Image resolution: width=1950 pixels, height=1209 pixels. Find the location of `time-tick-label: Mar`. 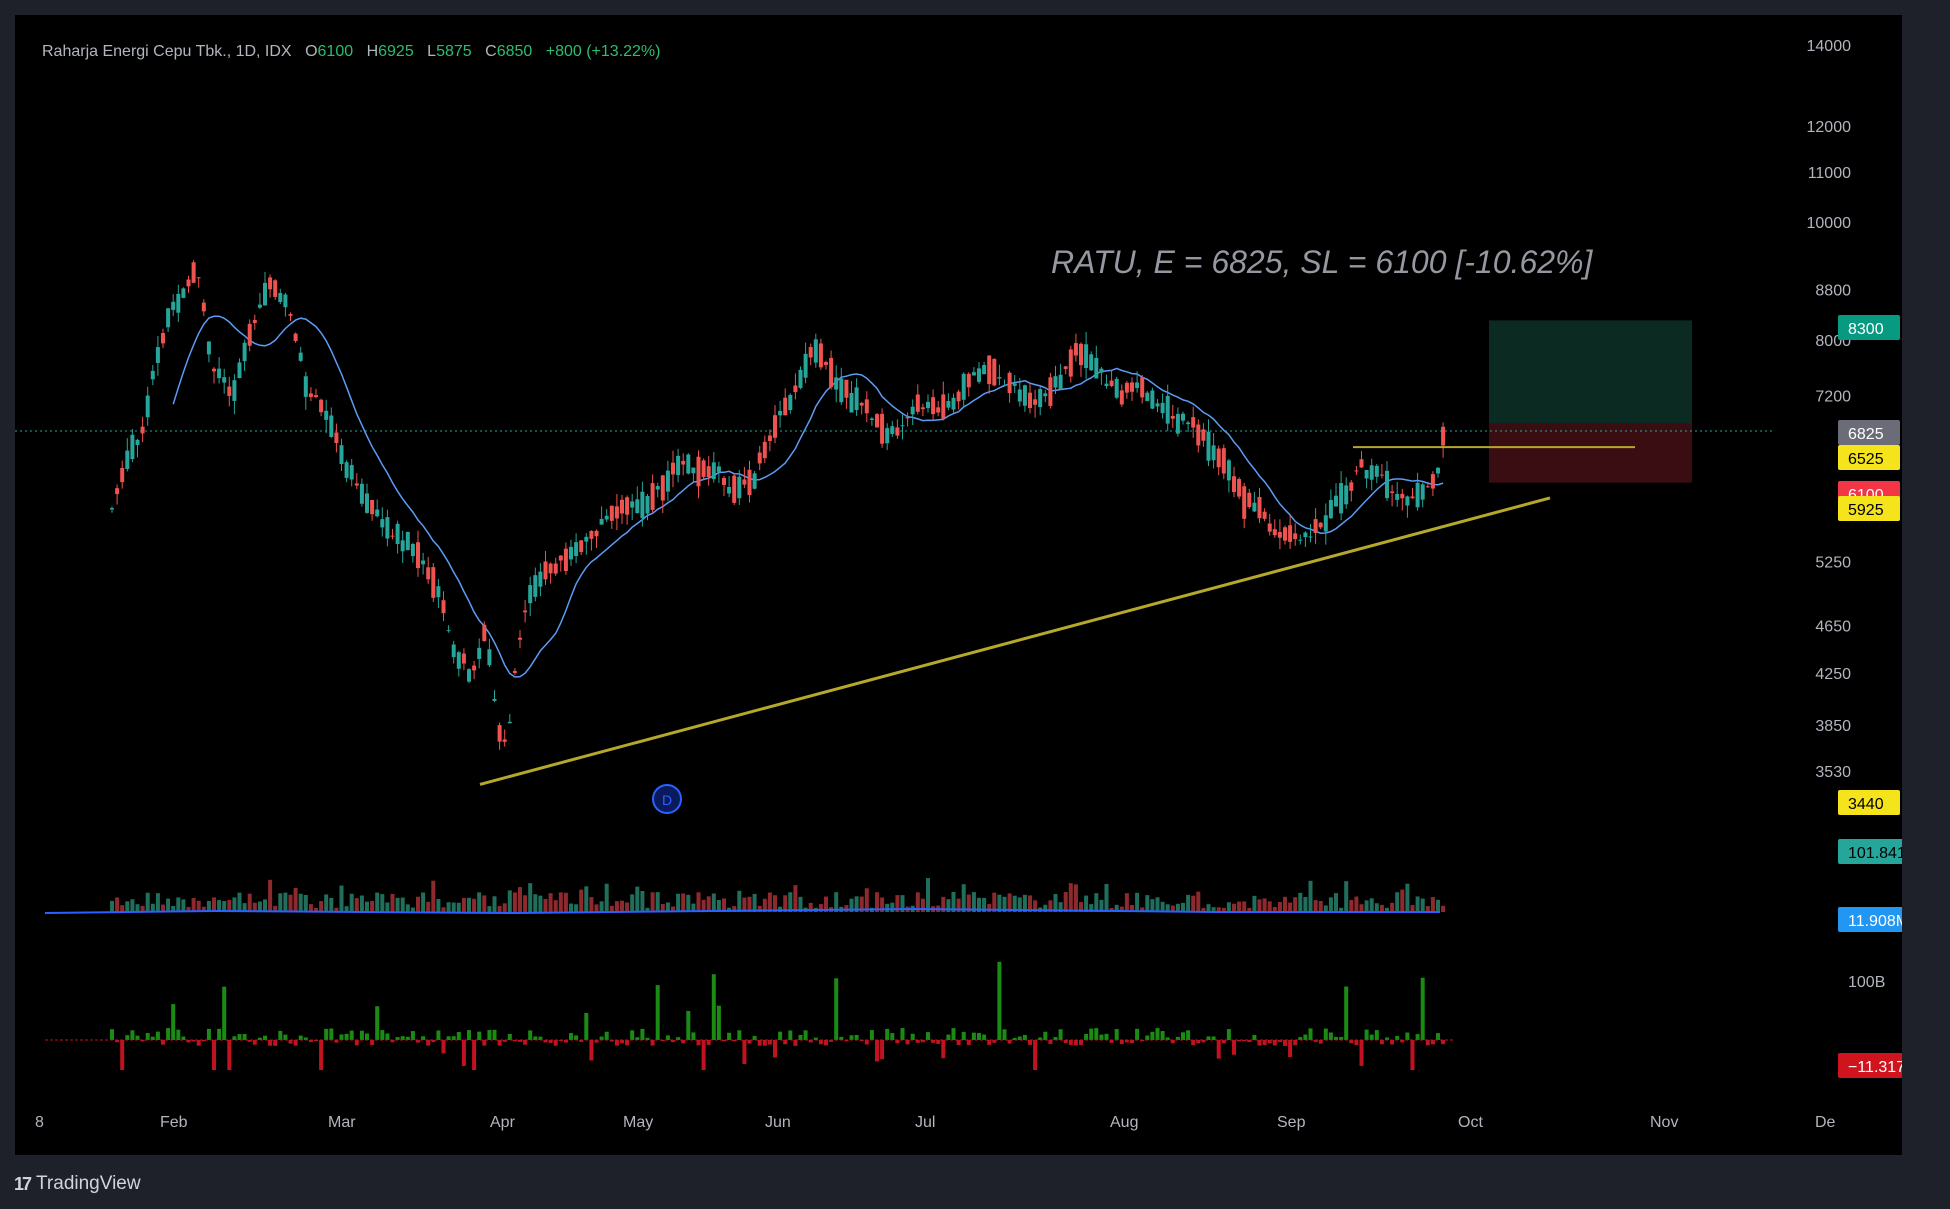

time-tick-label: Mar is located at coordinates (342, 1122).